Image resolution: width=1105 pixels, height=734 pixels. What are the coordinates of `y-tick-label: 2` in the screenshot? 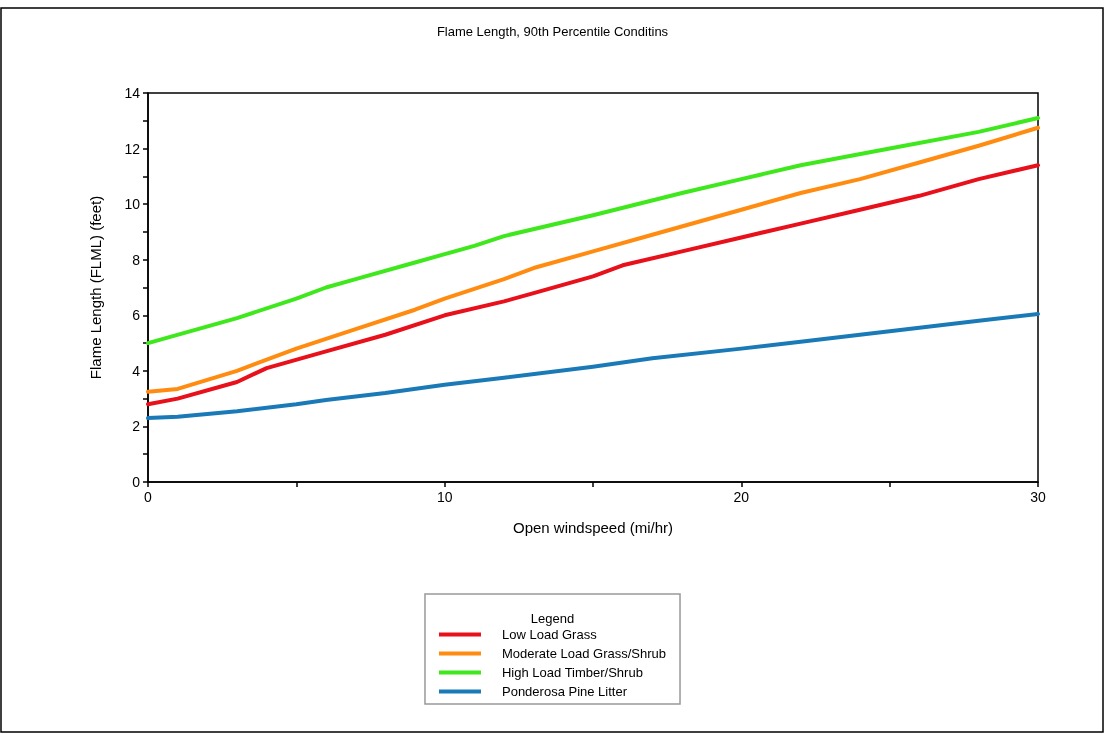 It's located at (136, 426).